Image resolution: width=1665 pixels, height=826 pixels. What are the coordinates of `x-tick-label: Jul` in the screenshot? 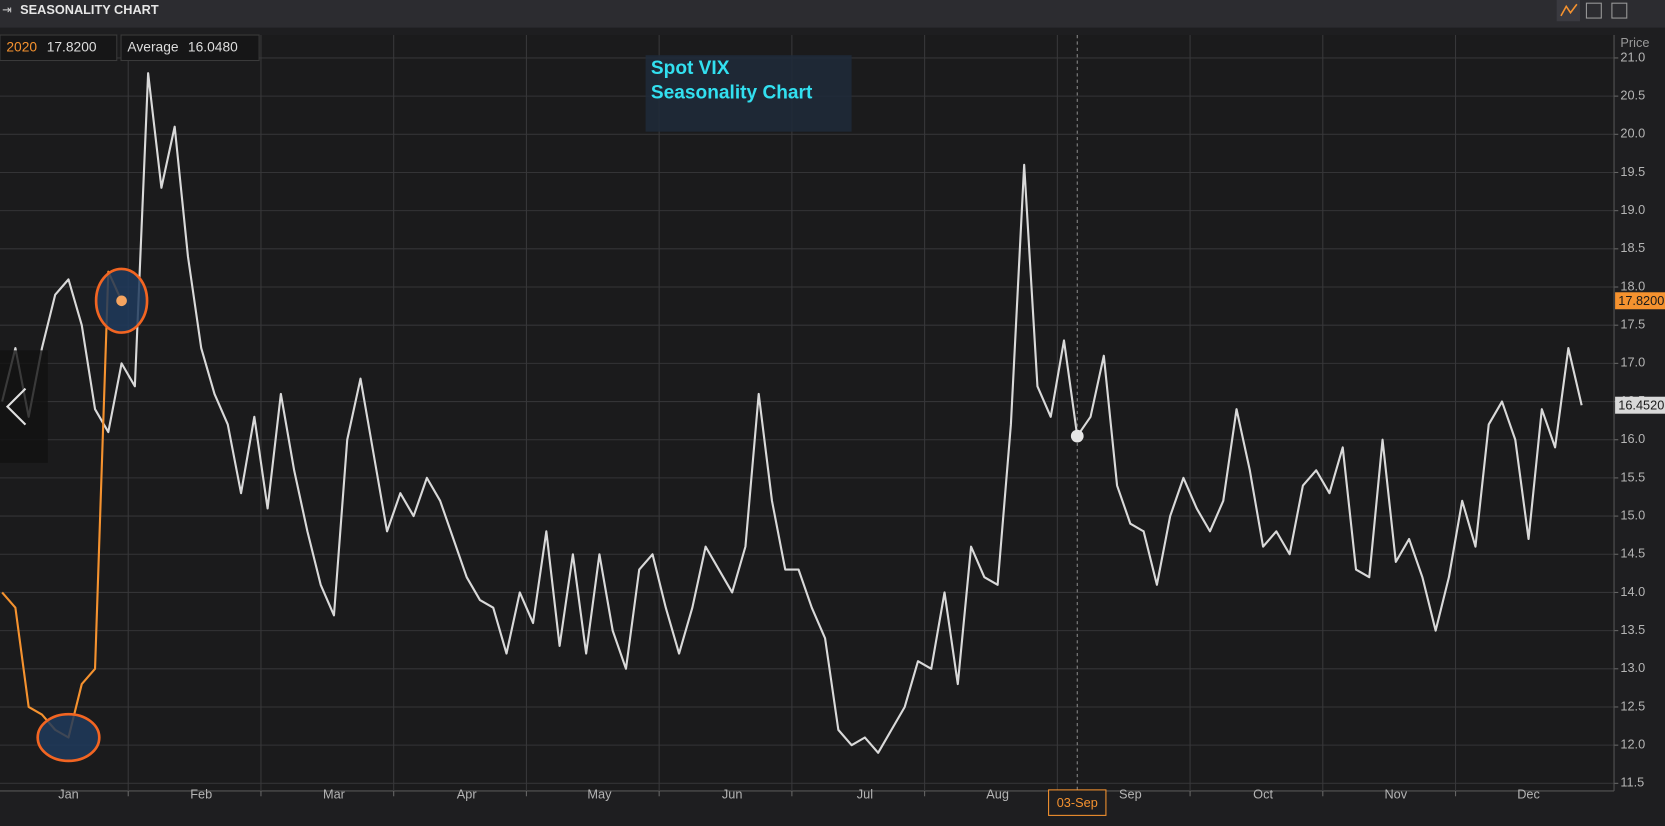 It's located at (865, 794).